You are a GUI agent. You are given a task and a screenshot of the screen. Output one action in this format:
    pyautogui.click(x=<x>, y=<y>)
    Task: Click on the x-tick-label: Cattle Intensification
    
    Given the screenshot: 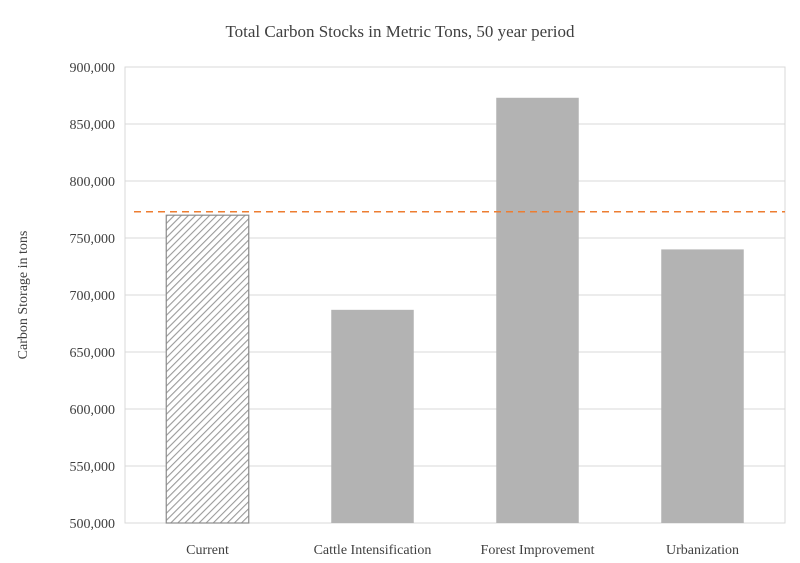 What is the action you would take?
    pyautogui.click(x=373, y=550)
    